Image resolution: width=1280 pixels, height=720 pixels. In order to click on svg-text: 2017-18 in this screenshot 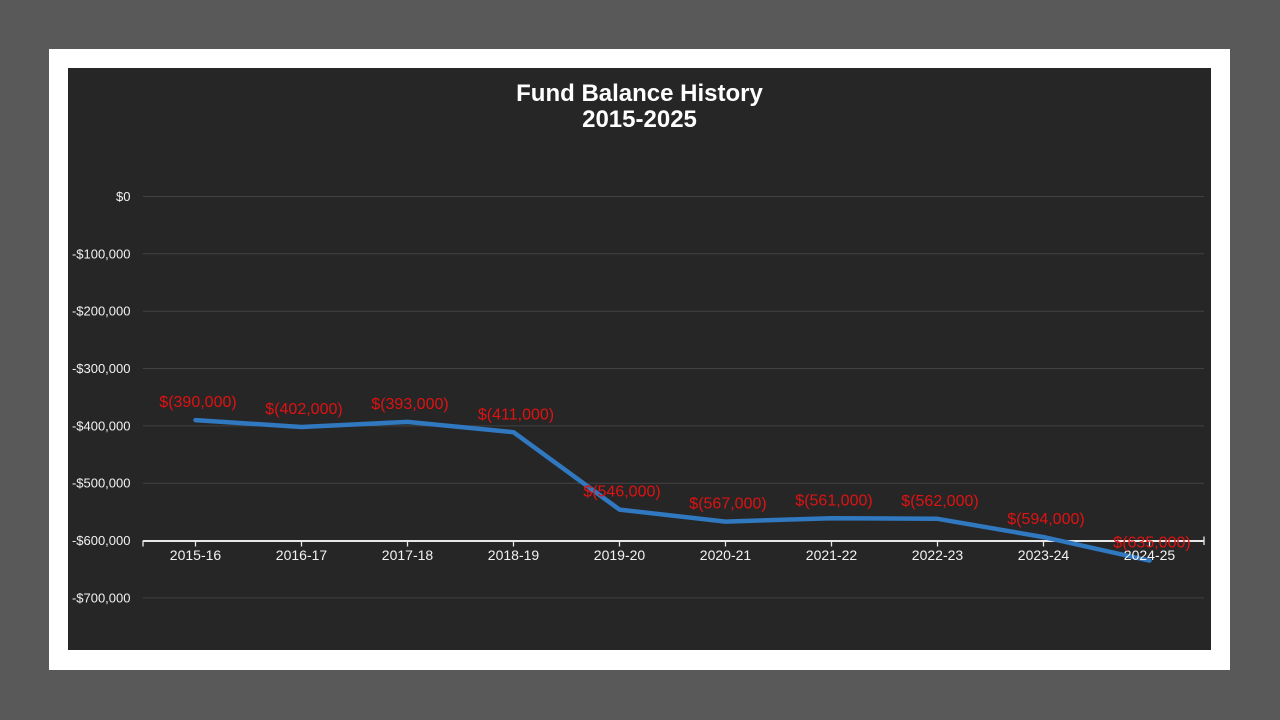, I will do `click(408, 555)`.